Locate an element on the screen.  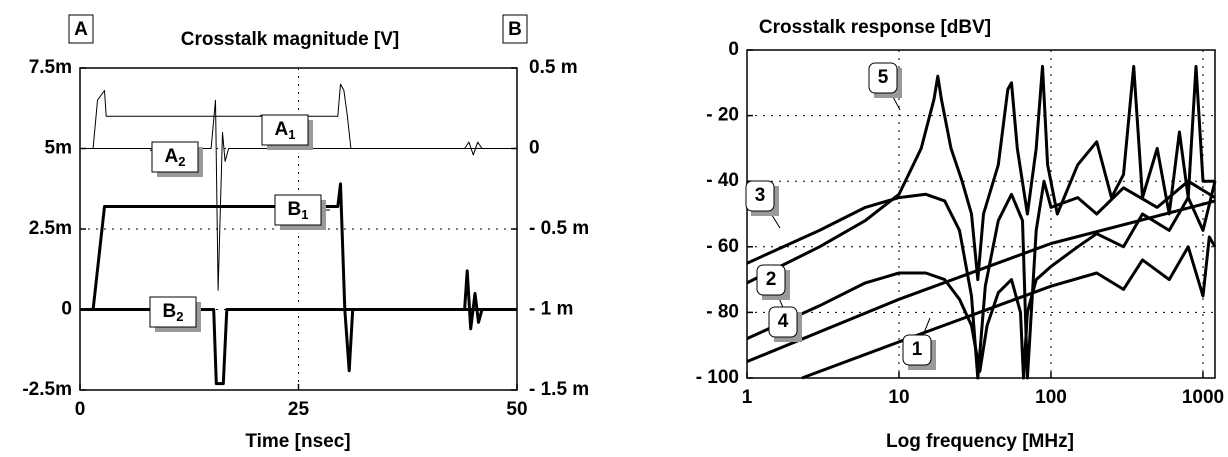
legend-label: 1 is located at coordinates (917, 349).